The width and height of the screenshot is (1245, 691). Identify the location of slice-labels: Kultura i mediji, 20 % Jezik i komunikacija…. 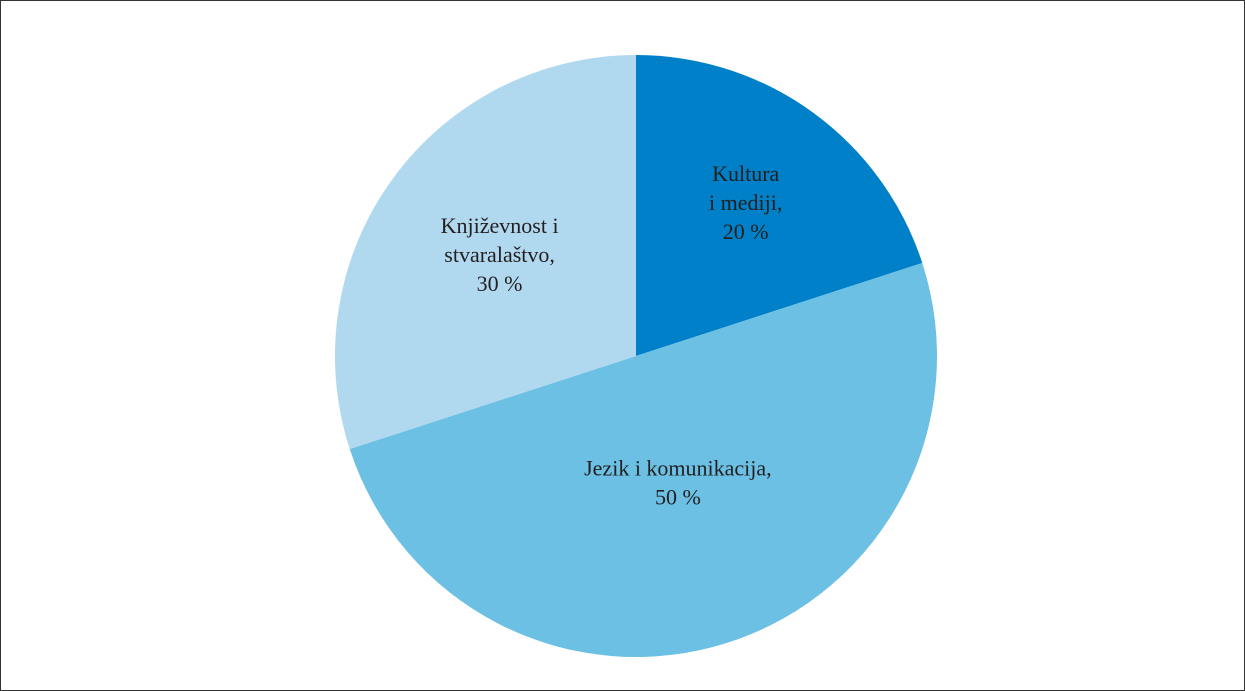
(612, 335).